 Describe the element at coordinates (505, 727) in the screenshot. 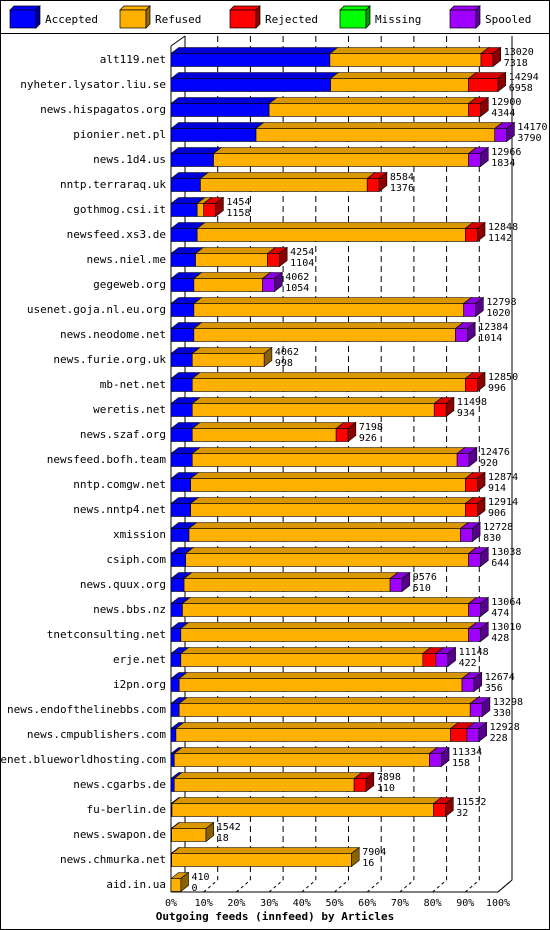

I see `data-label-total: 12928` at that location.